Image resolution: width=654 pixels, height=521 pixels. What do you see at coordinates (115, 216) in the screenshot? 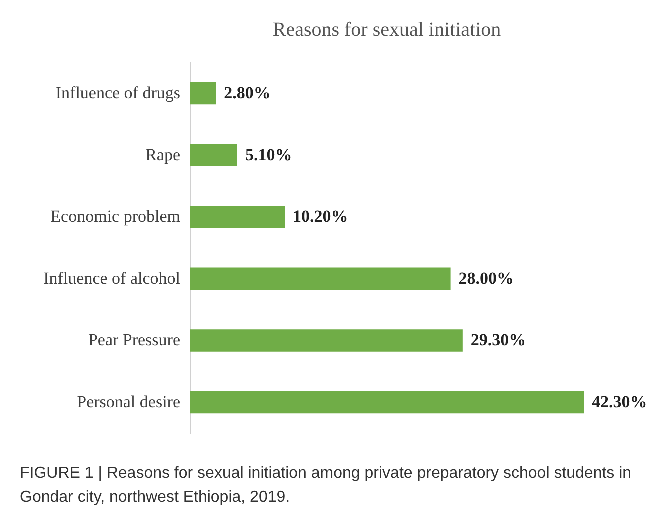
I see `y-tick-label: Economic problem` at bounding box center [115, 216].